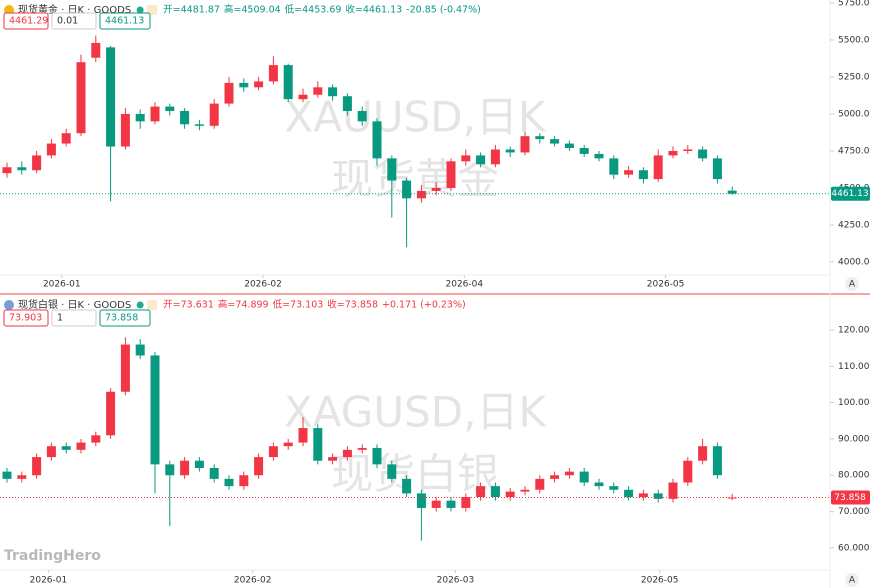 The width and height of the screenshot is (870, 588). Describe the element at coordinates (854, 77) in the screenshot. I see `y-tick-label: 5250.00` at that location.